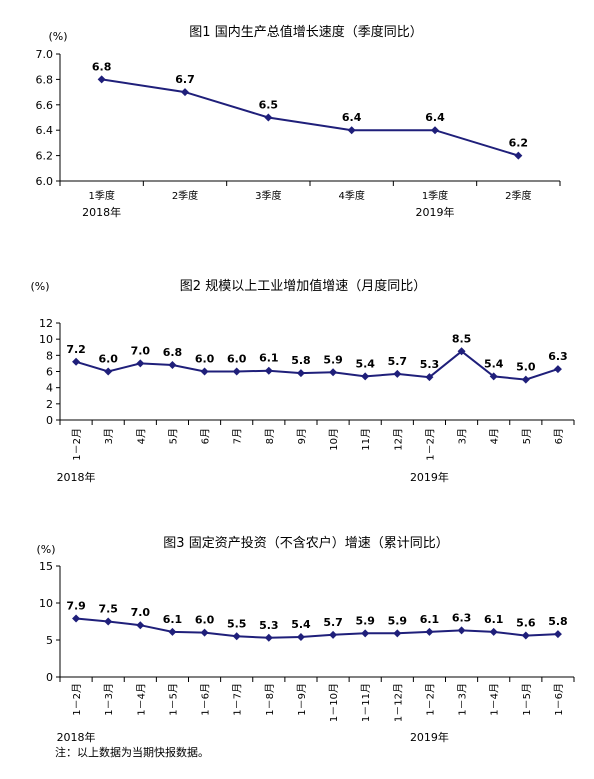 This screenshot has width=594, height=779. I want to click on chart2-data-label: 5.4, so click(494, 363).